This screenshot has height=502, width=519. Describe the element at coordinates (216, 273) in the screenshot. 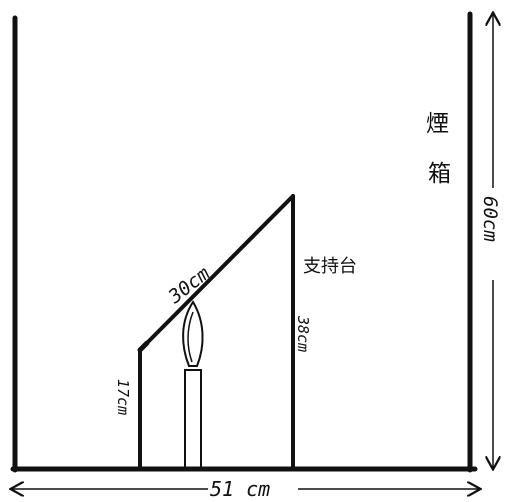

I see `stand-slope` at that location.